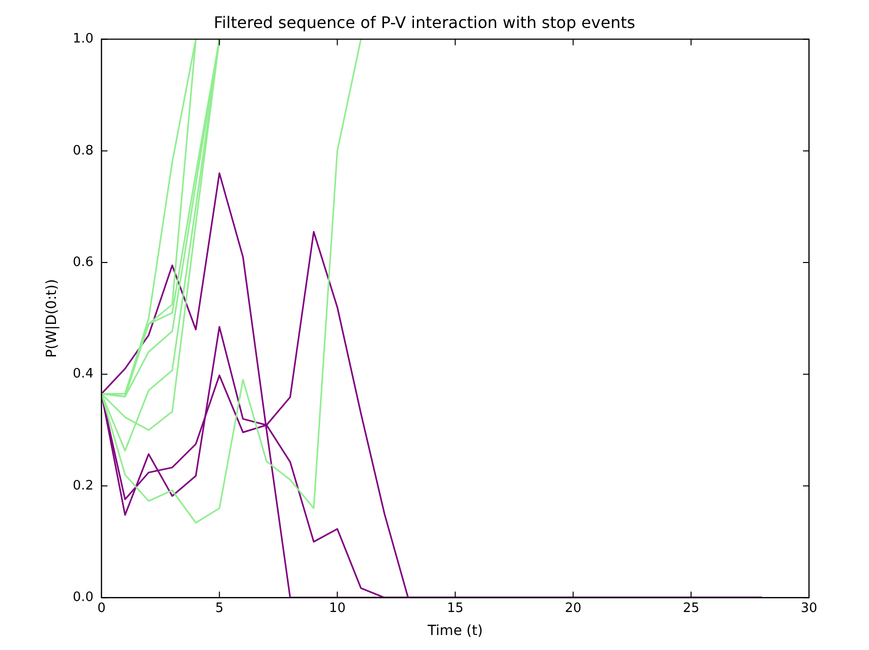 This screenshot has height=650, width=869. I want to click on y-tick-label: 0.4, so click(83, 374).